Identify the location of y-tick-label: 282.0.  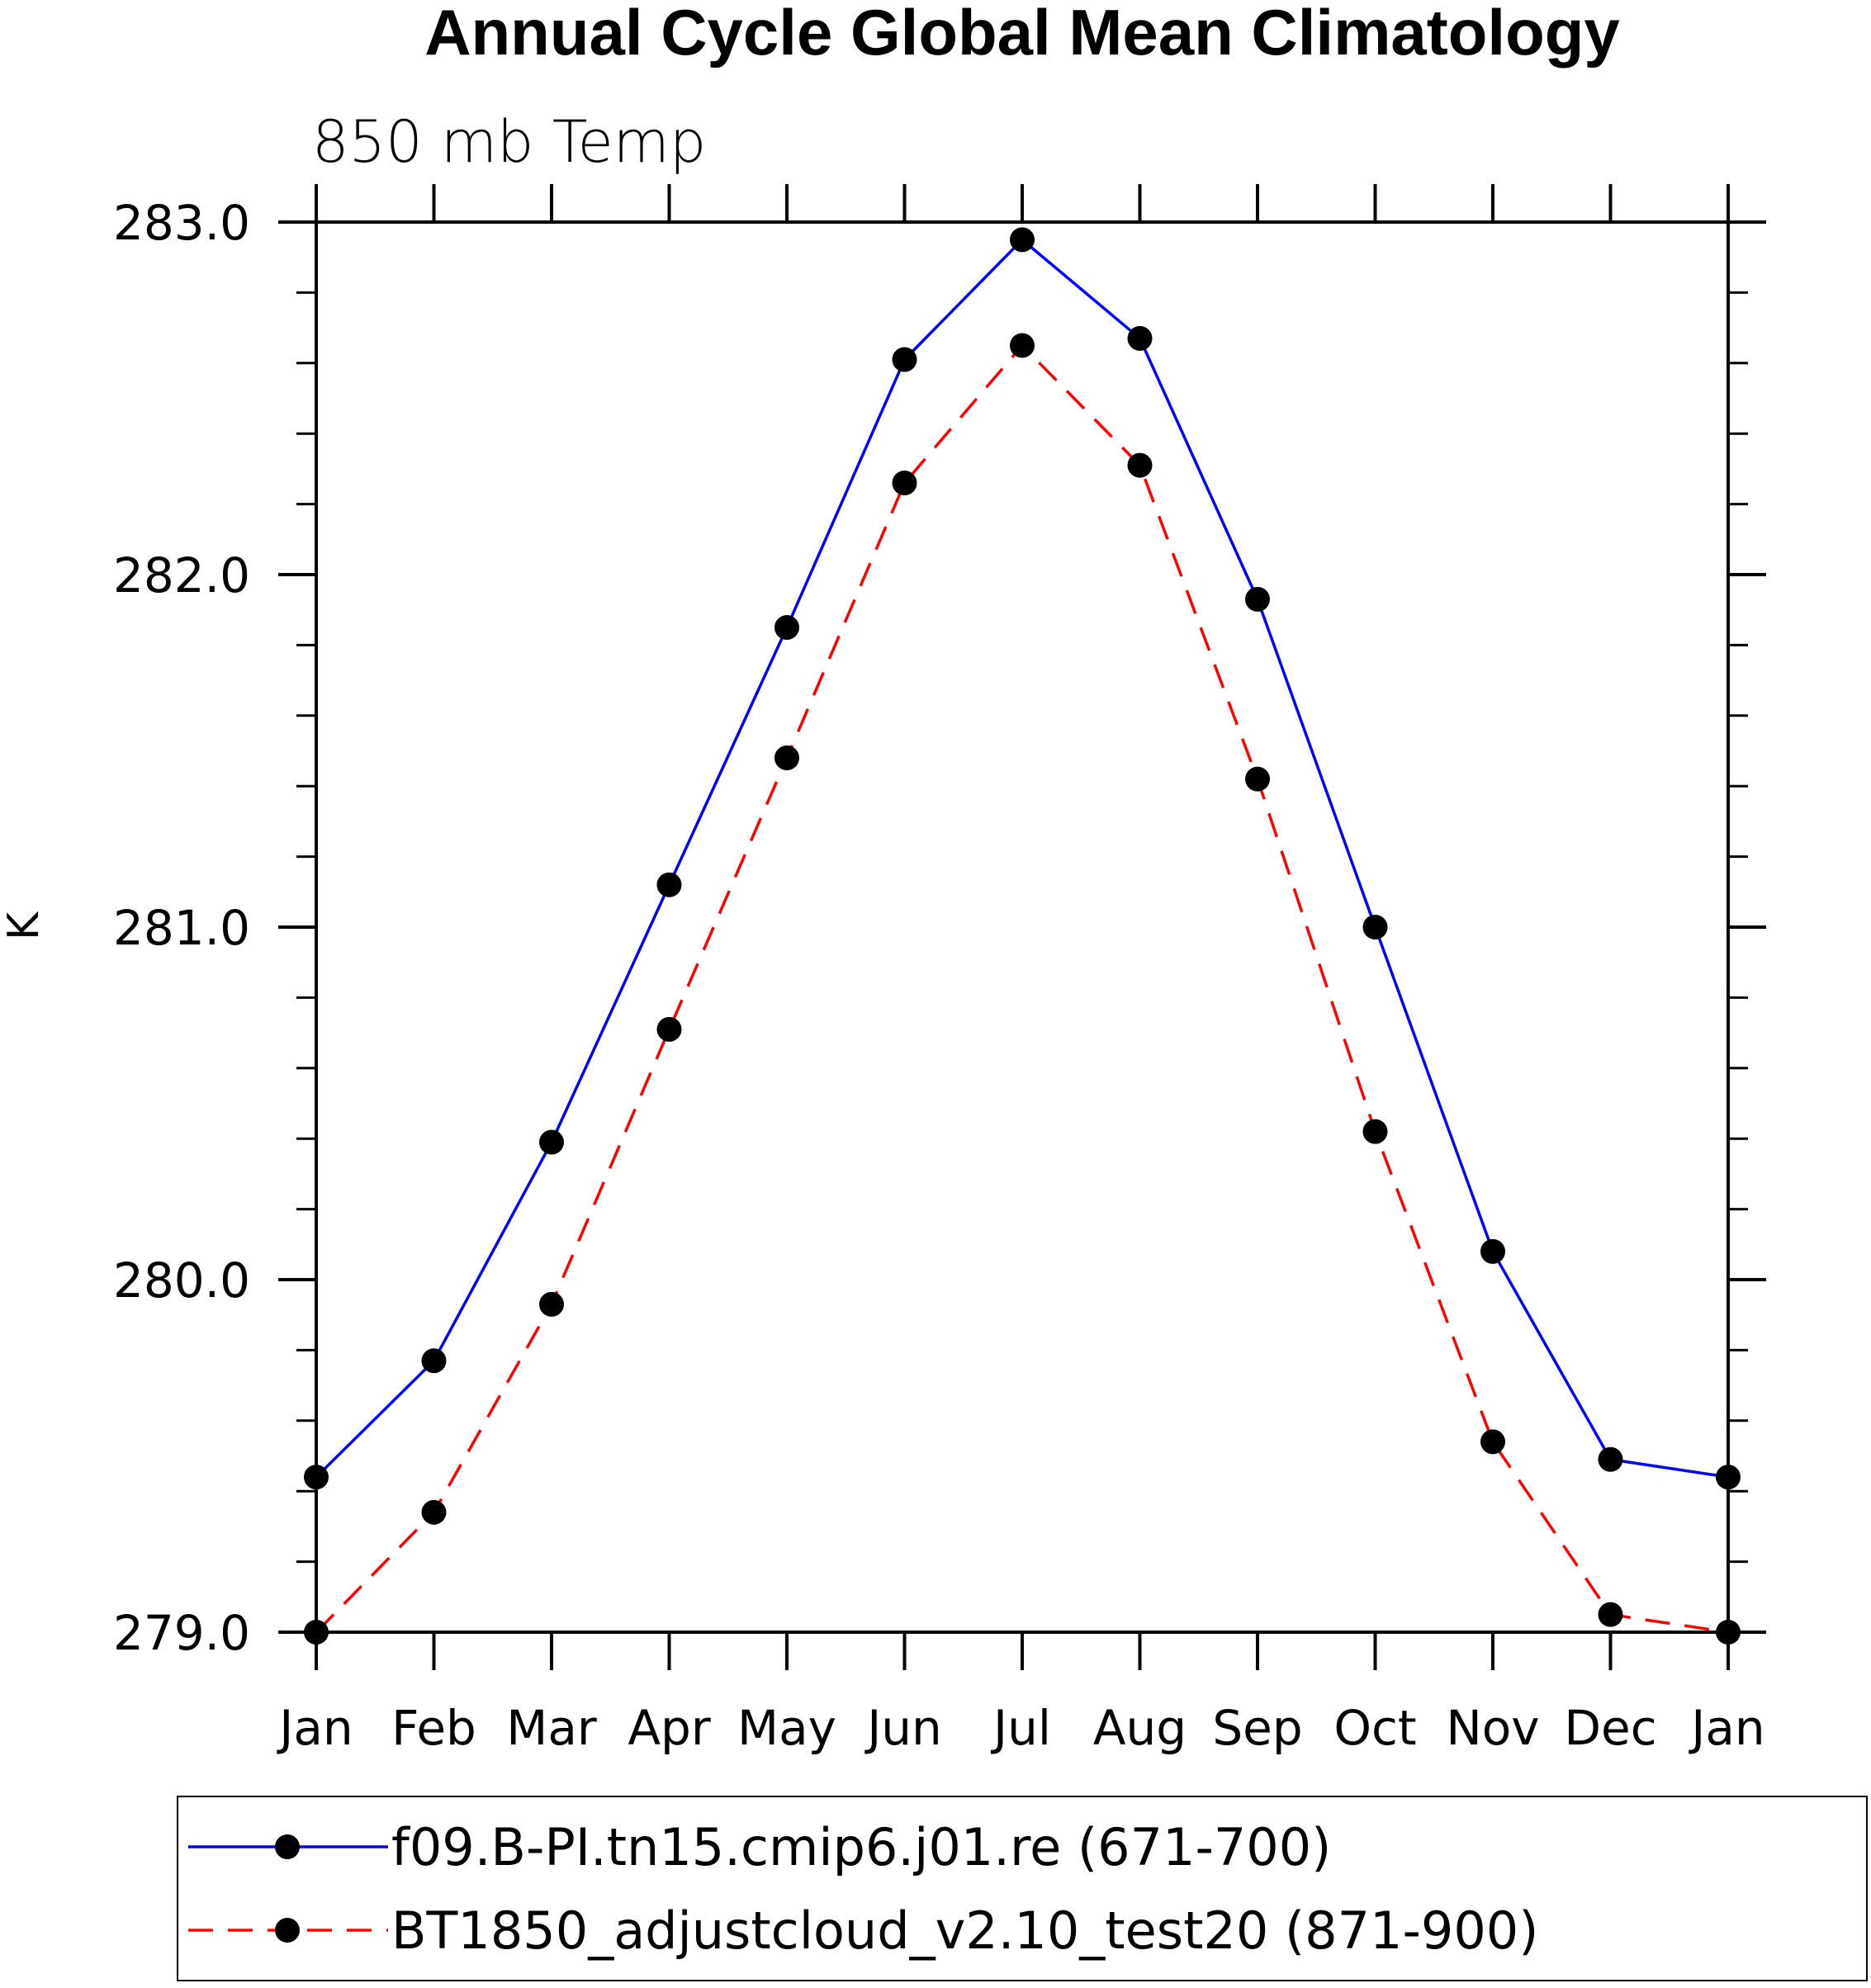
(181, 575).